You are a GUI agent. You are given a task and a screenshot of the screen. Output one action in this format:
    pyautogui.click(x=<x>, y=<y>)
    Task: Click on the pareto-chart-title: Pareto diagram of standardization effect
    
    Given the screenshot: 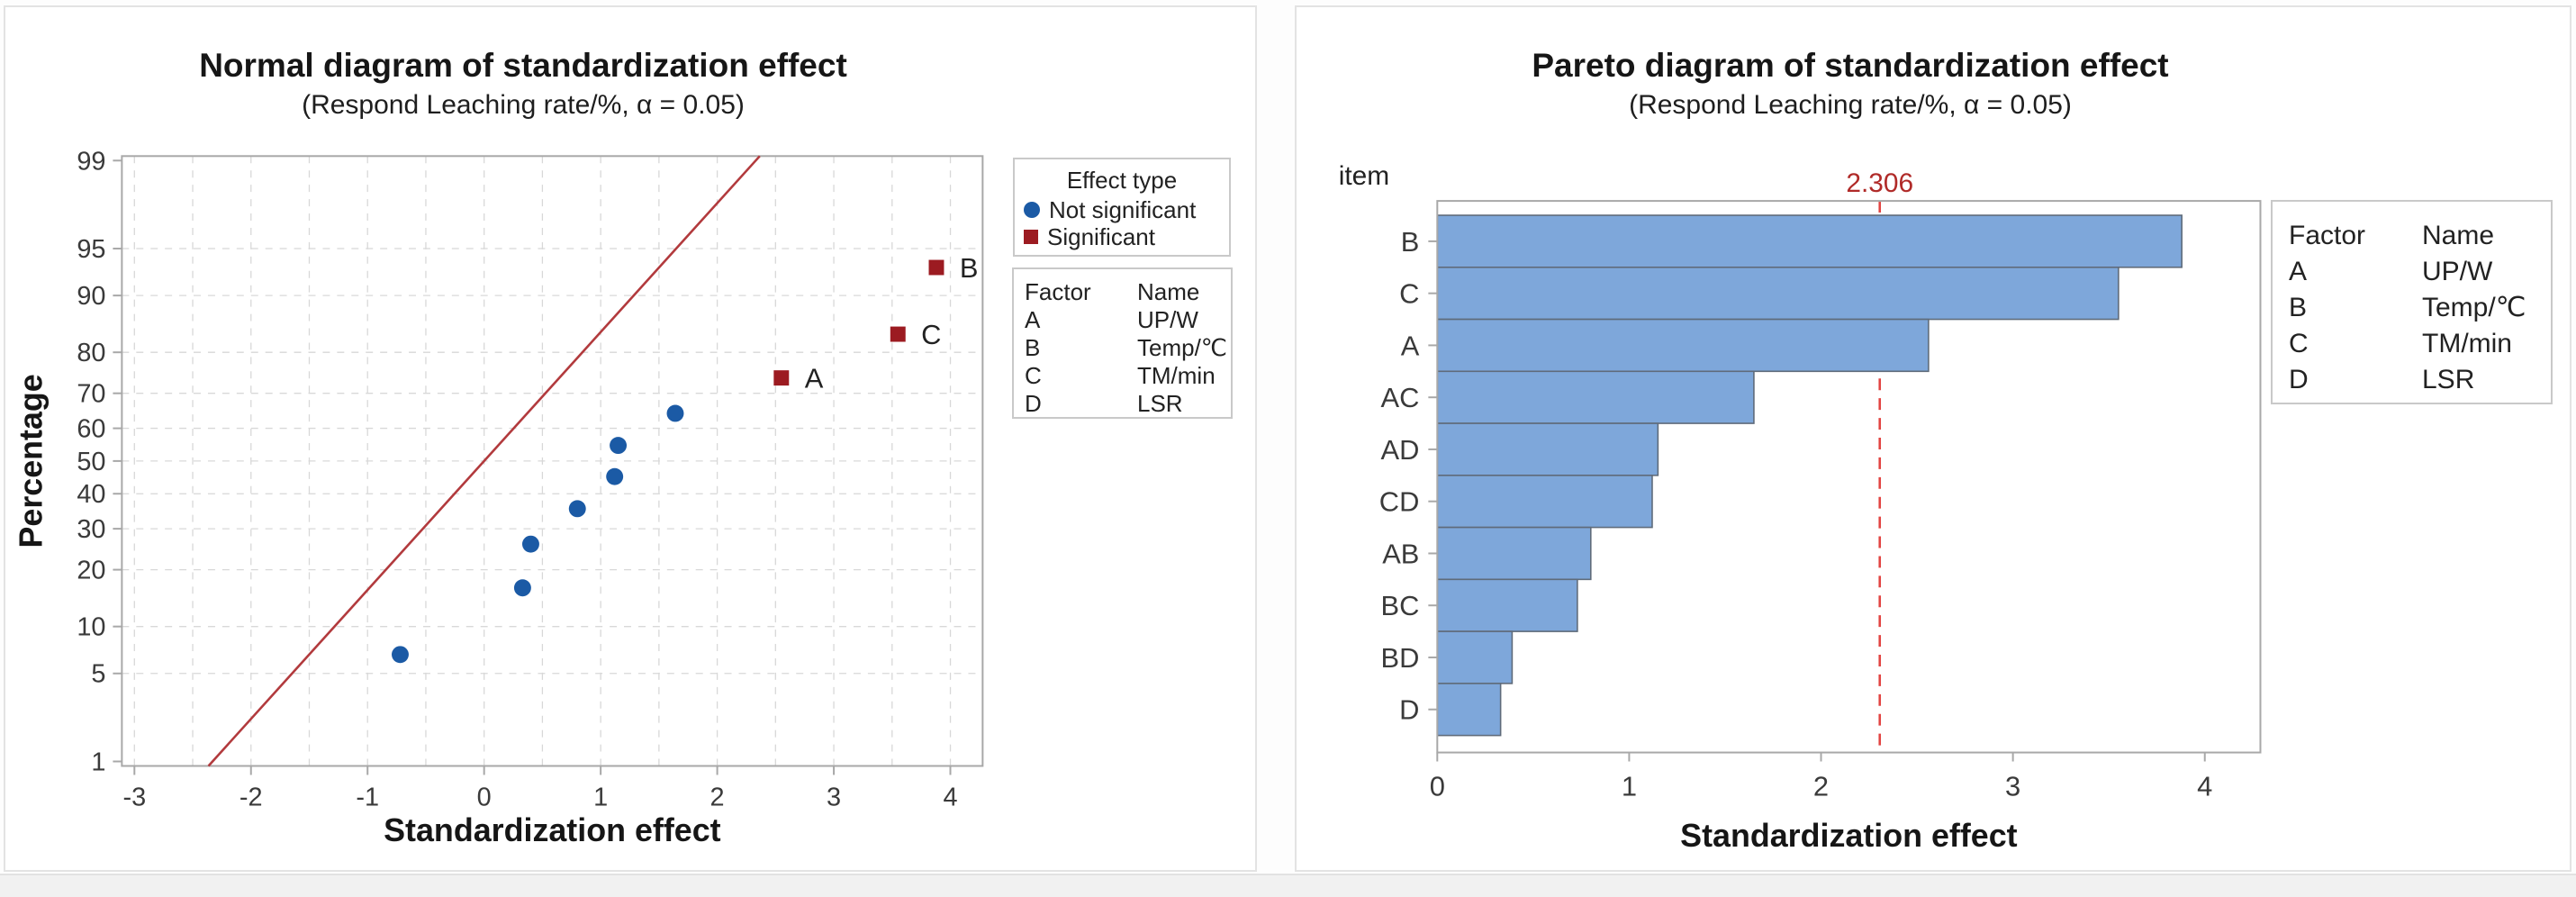 What is the action you would take?
    pyautogui.click(x=1850, y=65)
    